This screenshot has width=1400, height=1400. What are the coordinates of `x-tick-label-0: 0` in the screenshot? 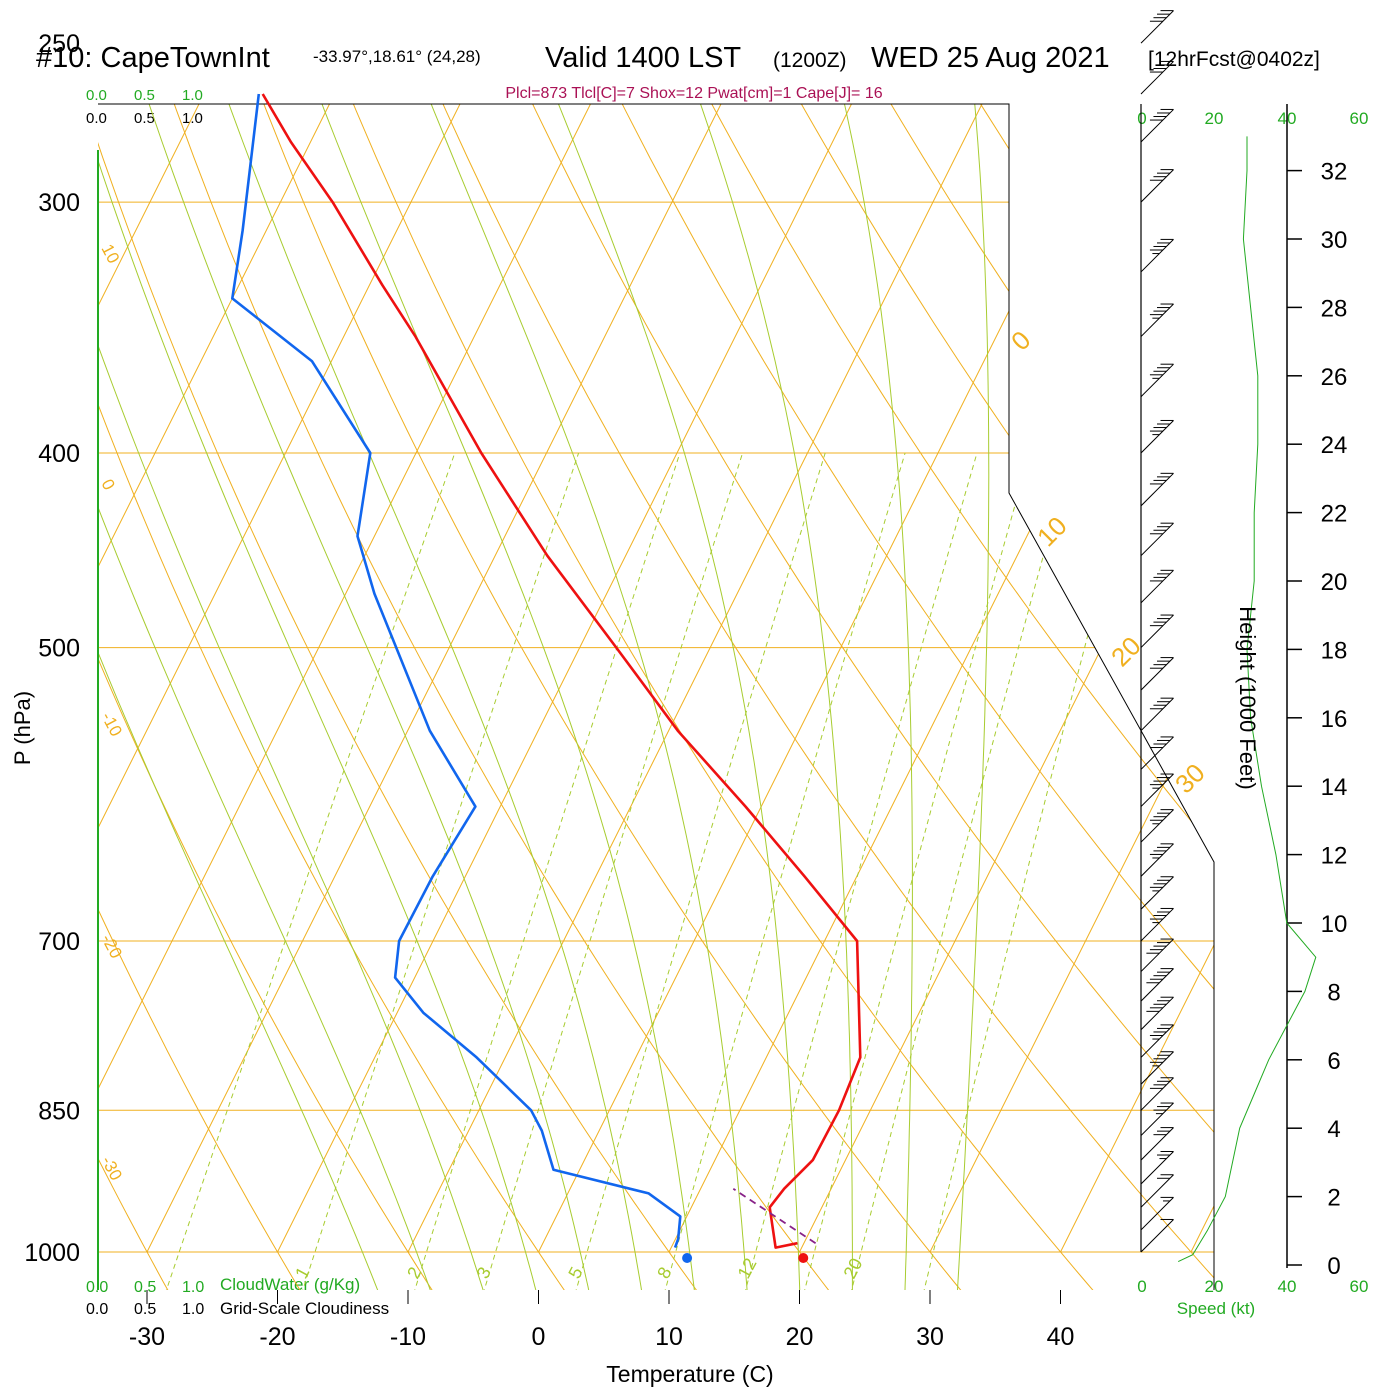 It's located at (539, 1337).